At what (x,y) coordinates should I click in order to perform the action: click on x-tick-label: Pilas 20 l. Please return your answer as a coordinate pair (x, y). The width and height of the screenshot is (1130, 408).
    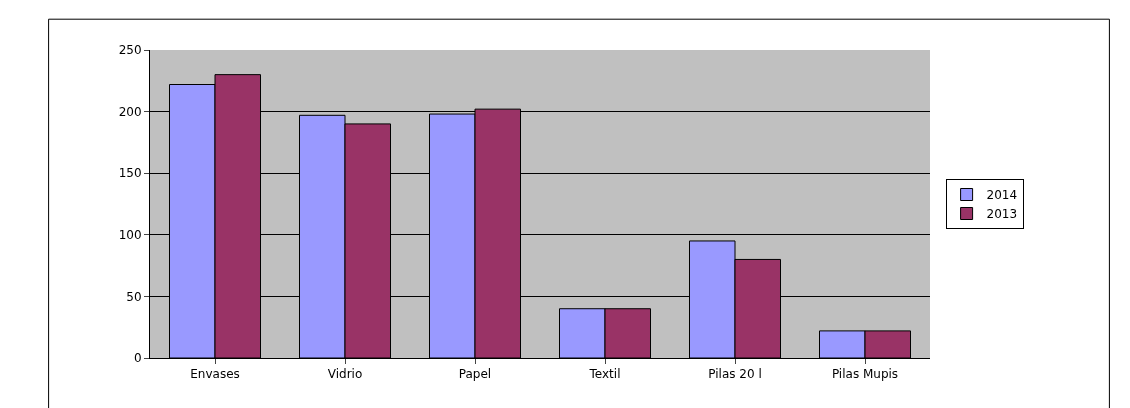
    Looking at the image, I should click on (735, 374).